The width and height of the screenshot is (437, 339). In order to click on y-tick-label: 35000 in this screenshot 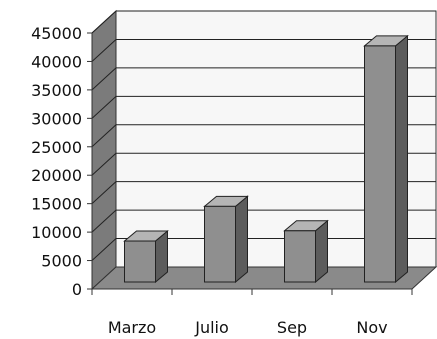, I will do `click(56, 90)`.